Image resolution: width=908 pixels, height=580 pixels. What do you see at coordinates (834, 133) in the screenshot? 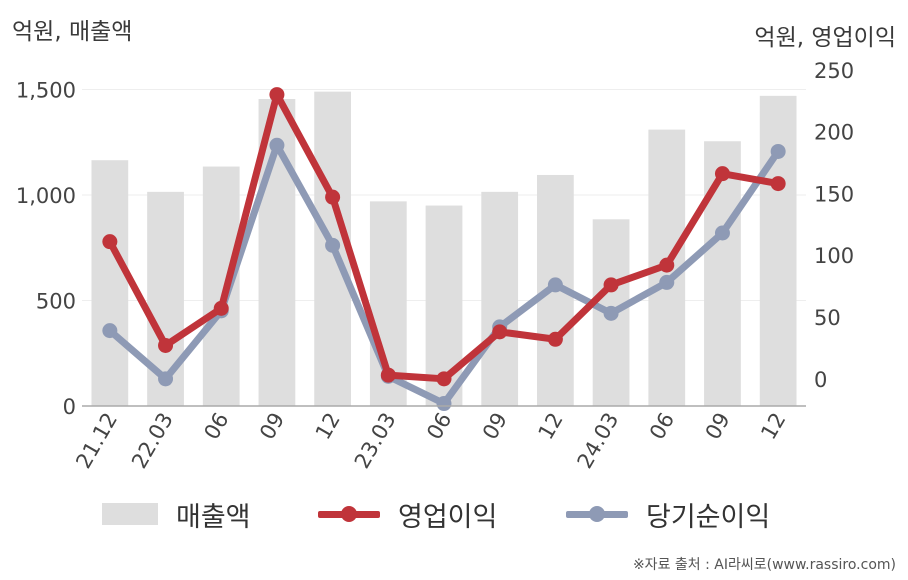
I see `right-tick-label: 200` at bounding box center [834, 133].